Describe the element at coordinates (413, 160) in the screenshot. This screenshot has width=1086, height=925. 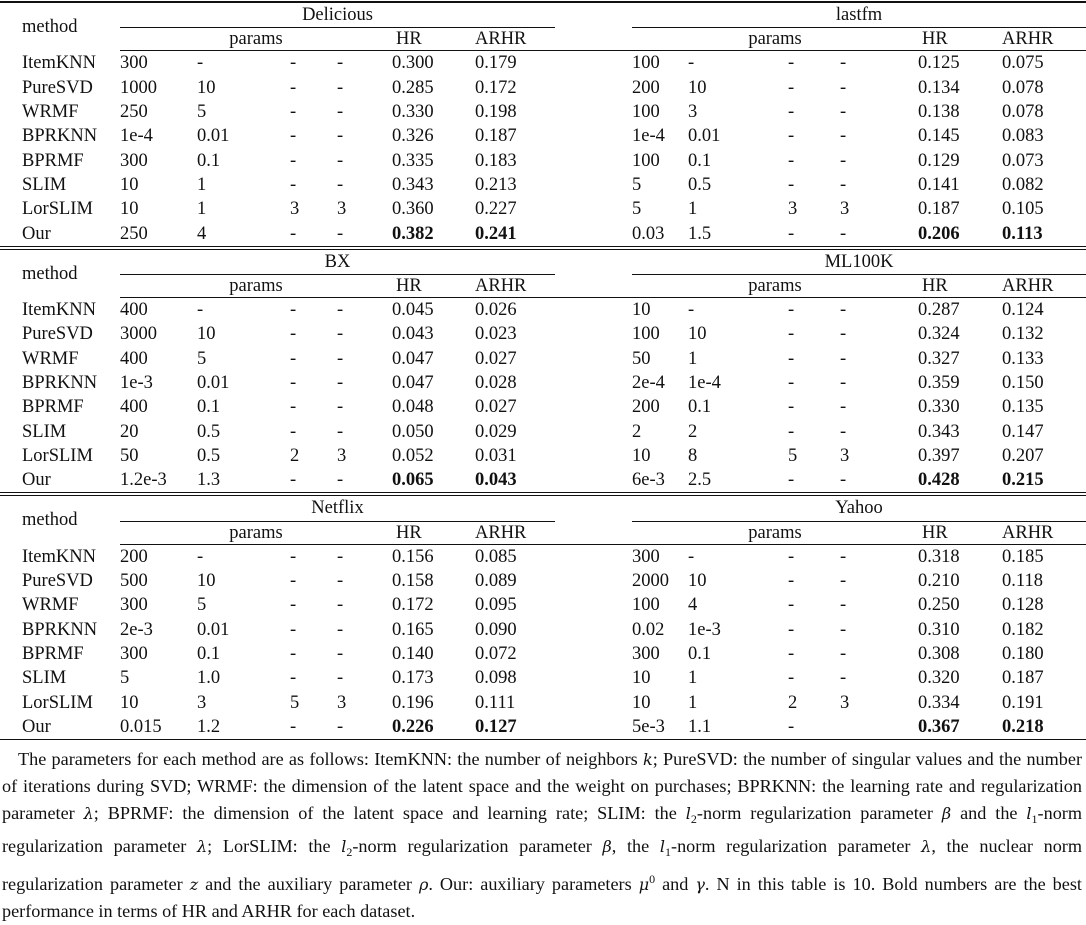
I see `hr-value: 0.335` at that location.